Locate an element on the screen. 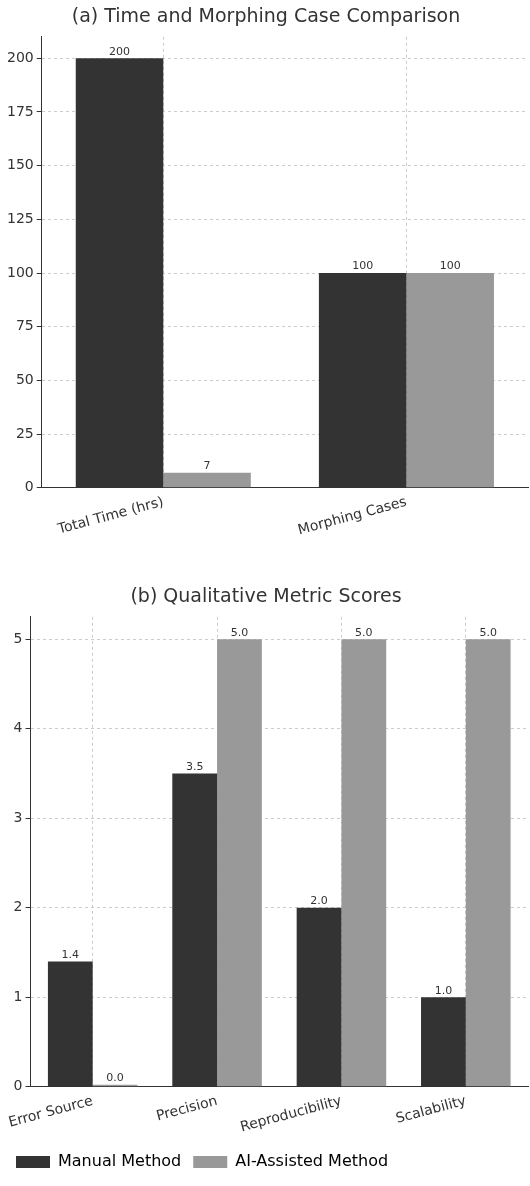 The width and height of the screenshot is (530, 1186). y-tick-label: 150 is located at coordinates (20, 164).